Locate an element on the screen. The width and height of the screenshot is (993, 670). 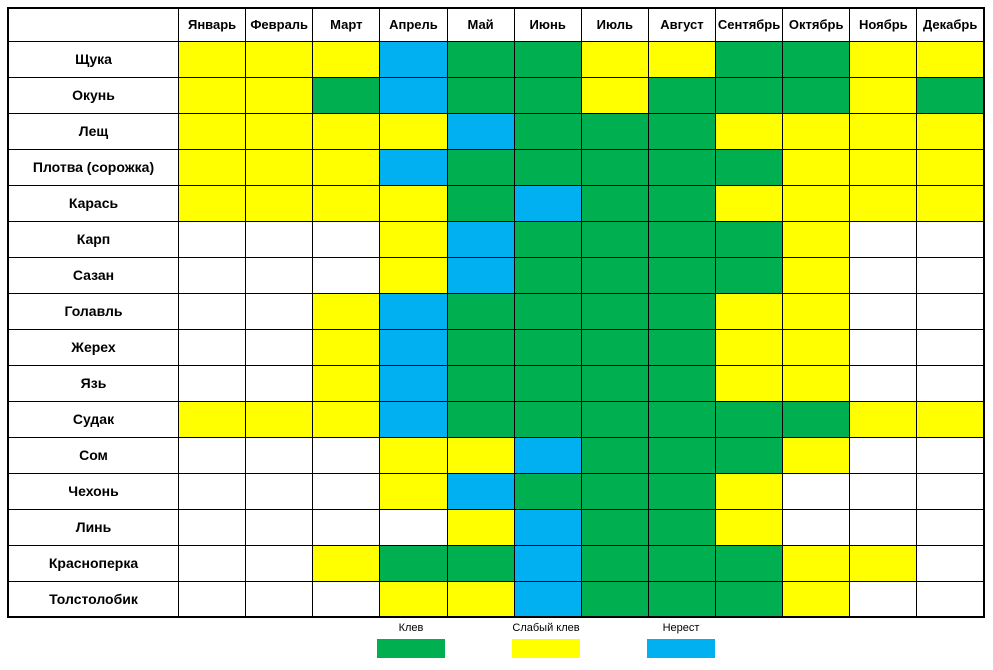
fish-name: Красноперка is located at coordinates (93, 563).